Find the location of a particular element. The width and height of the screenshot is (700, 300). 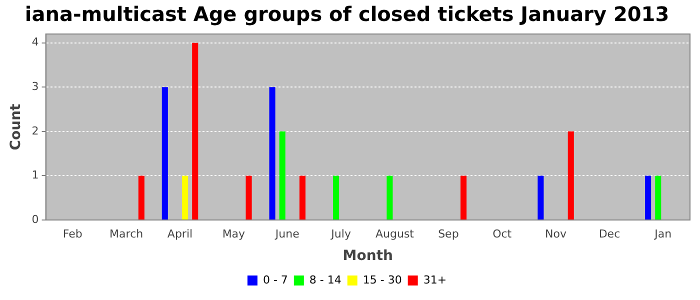

x-tick-label: May is located at coordinates (234, 233).